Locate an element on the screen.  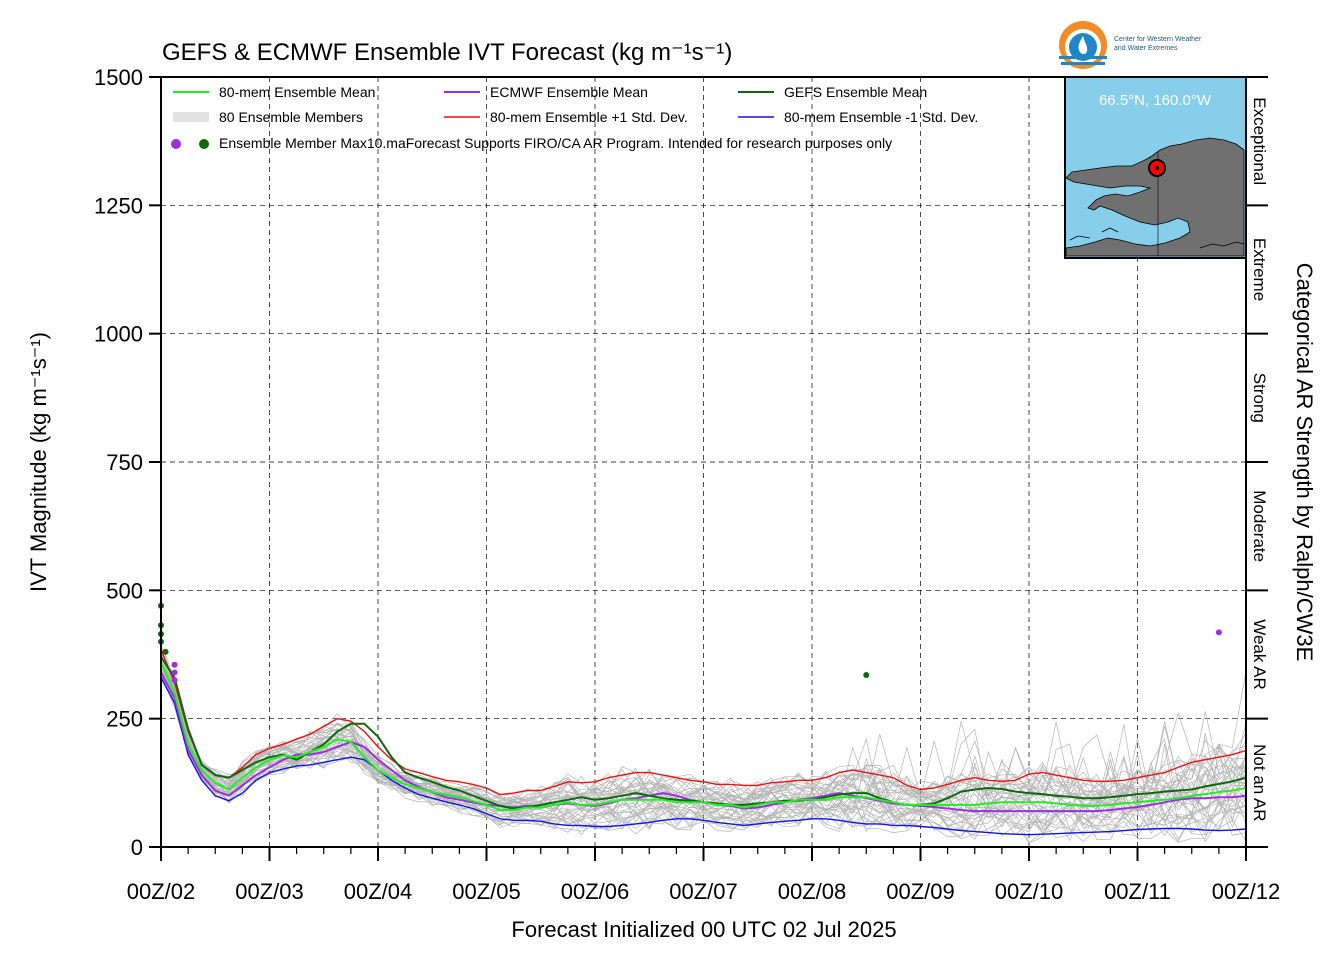
x-tick-label: 00Z/03 is located at coordinates (269, 891).